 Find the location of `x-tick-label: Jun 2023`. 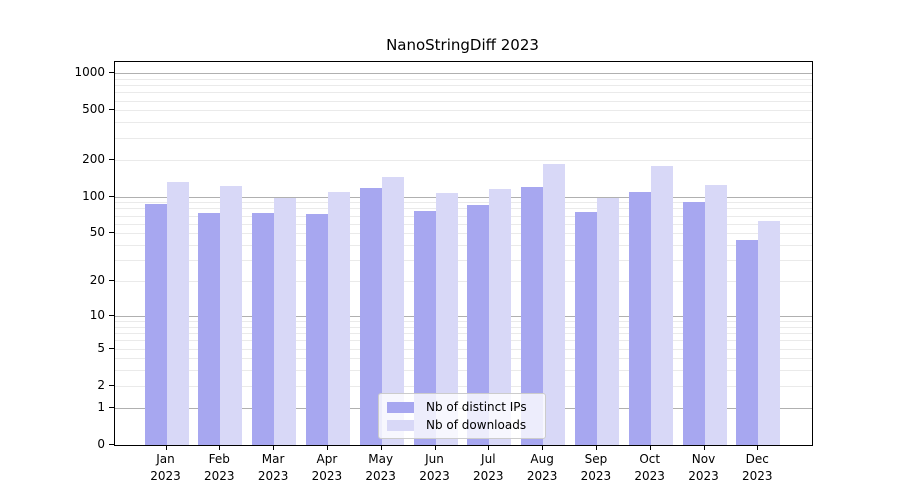

x-tick-label: Jun 2023 is located at coordinates (435, 468).